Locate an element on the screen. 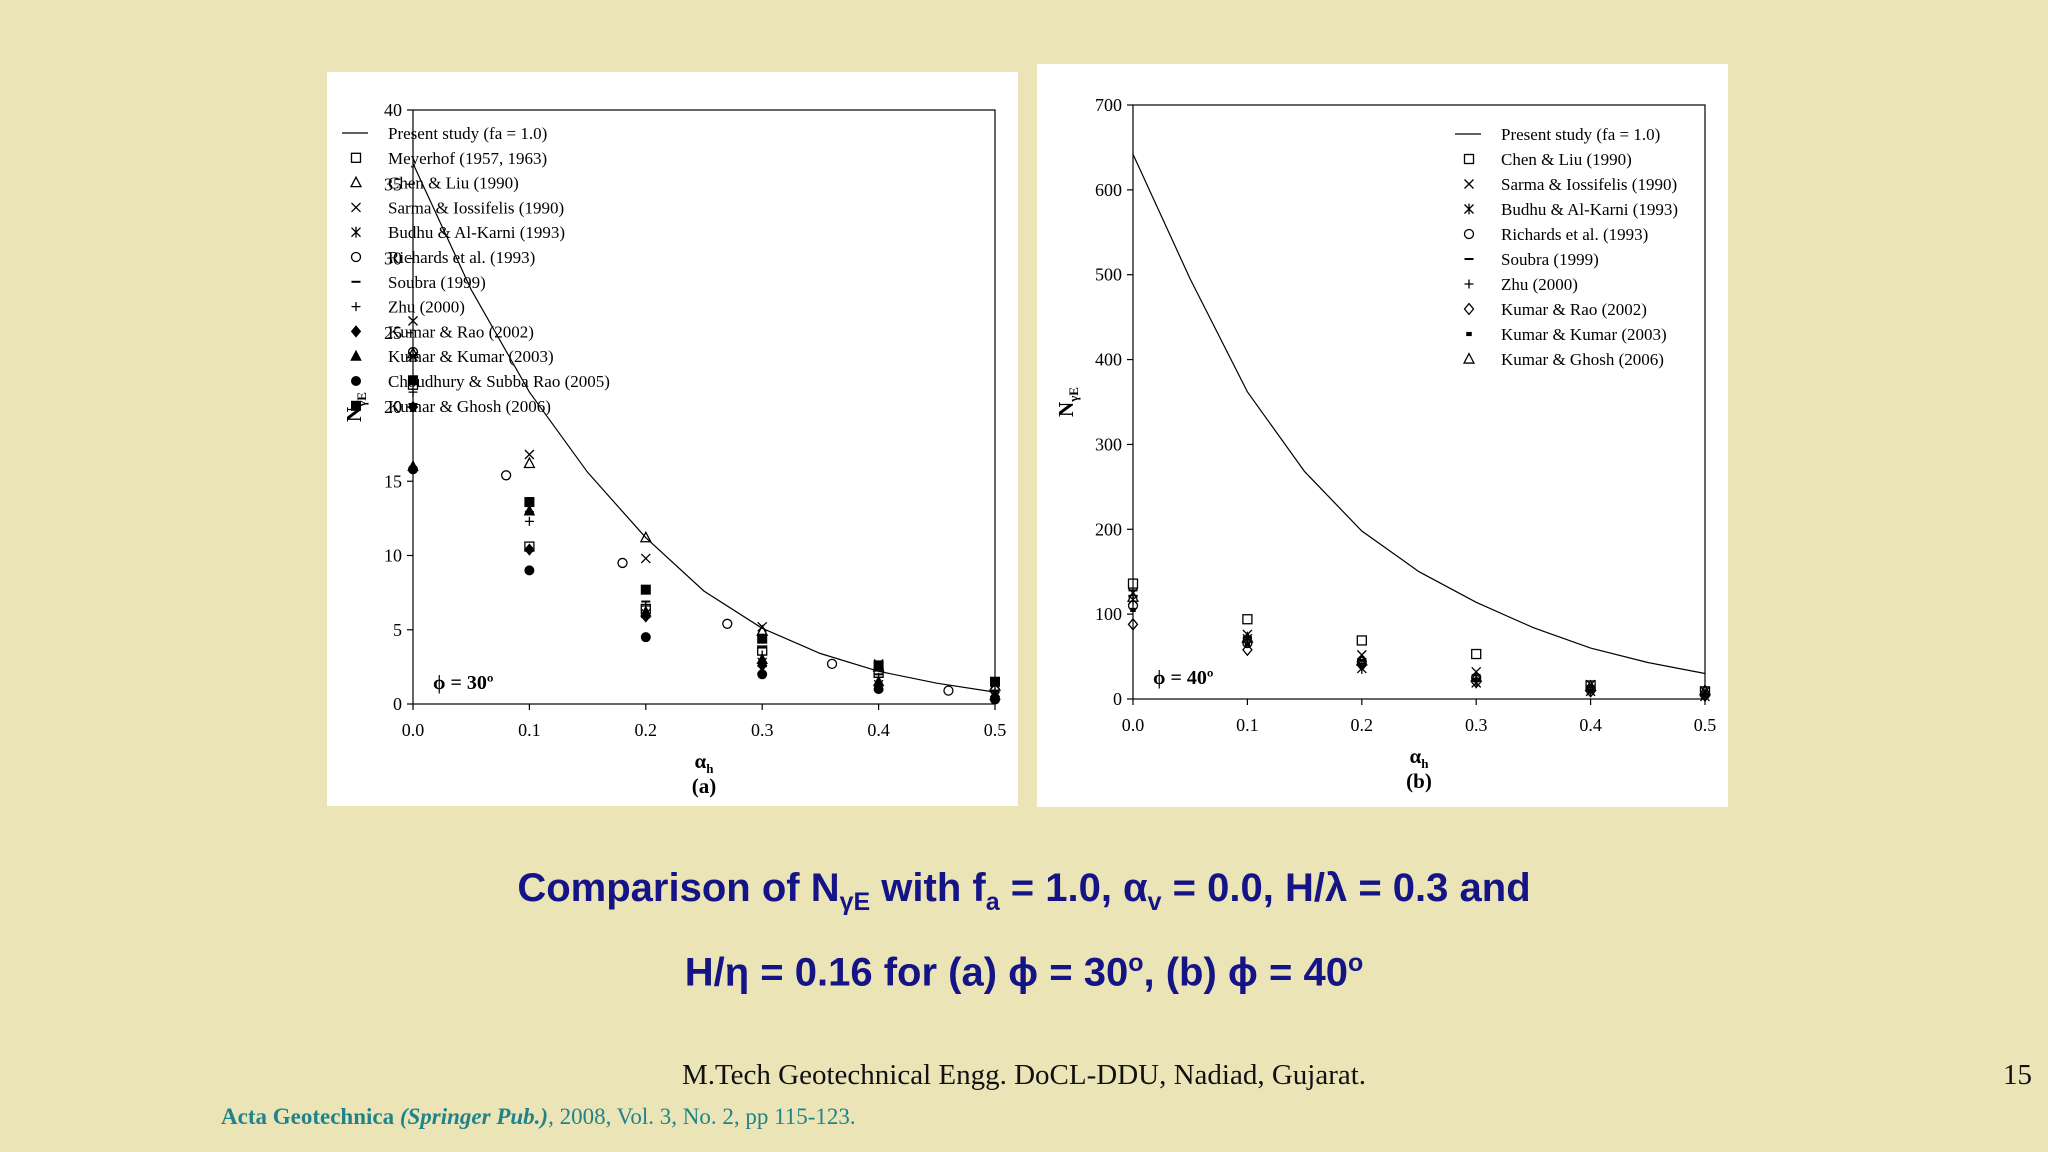  series-kumar-rao-2002- is located at coordinates (704, 551).